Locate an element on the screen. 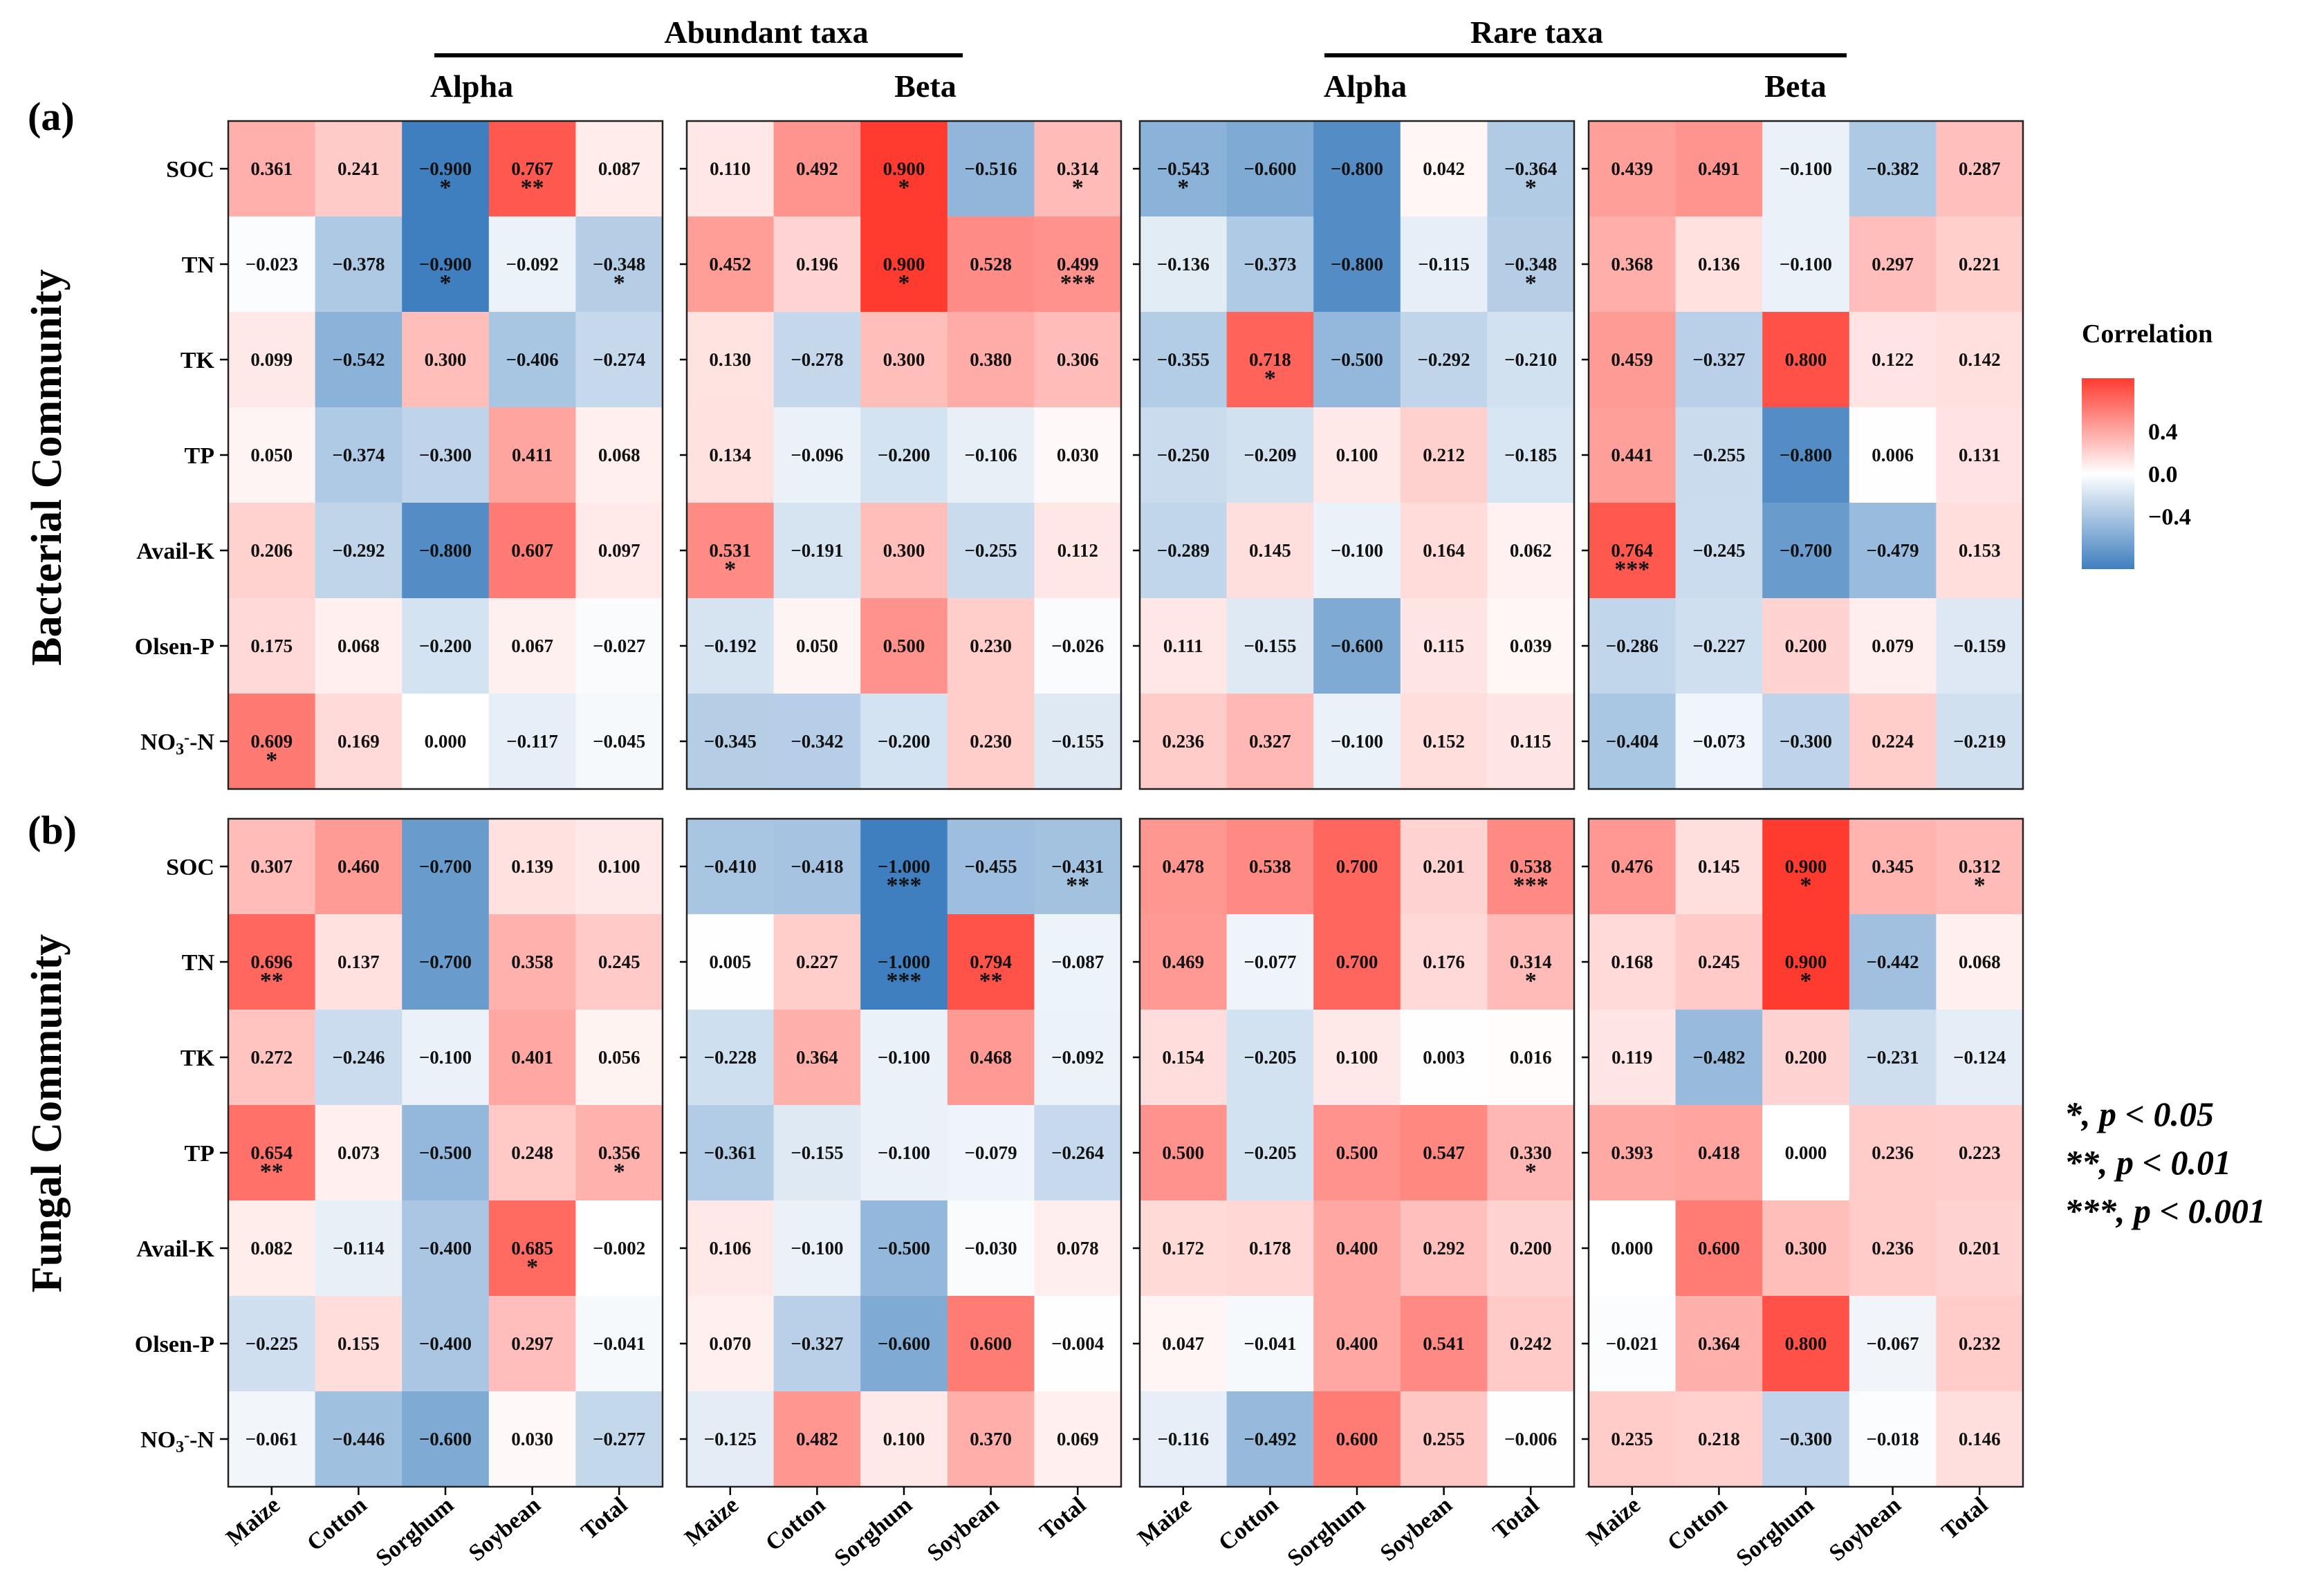 The width and height of the screenshot is (2319, 1596). cell-value-label: −0.900 is located at coordinates (446, 265).